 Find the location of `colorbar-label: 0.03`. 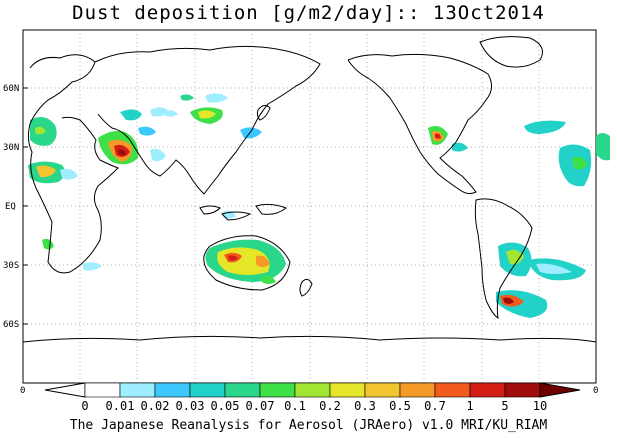

colorbar-label: 0.03 is located at coordinates (190, 406).